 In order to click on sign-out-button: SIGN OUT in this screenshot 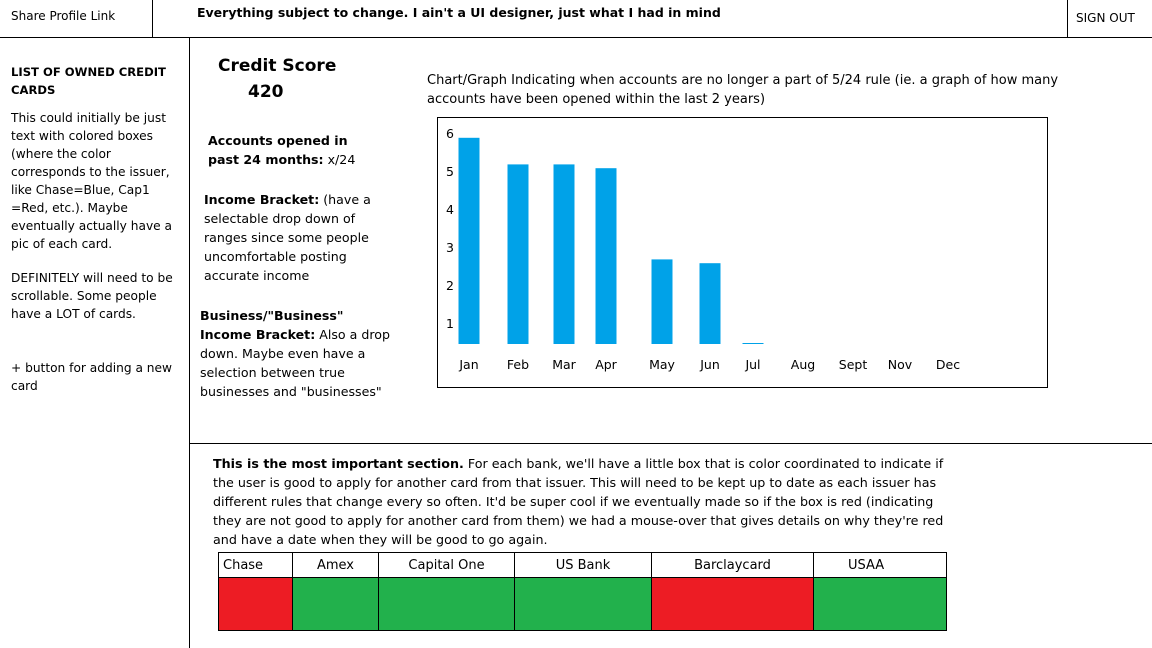, I will do `click(1105, 18)`.